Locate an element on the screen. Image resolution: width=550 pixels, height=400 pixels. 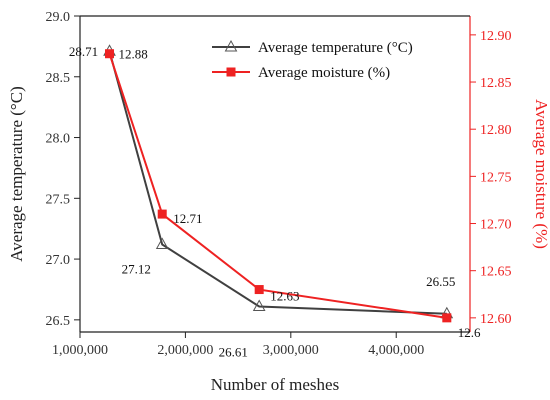
legend-entry-moisture: Average moisture (%) is located at coordinates (301, 73).